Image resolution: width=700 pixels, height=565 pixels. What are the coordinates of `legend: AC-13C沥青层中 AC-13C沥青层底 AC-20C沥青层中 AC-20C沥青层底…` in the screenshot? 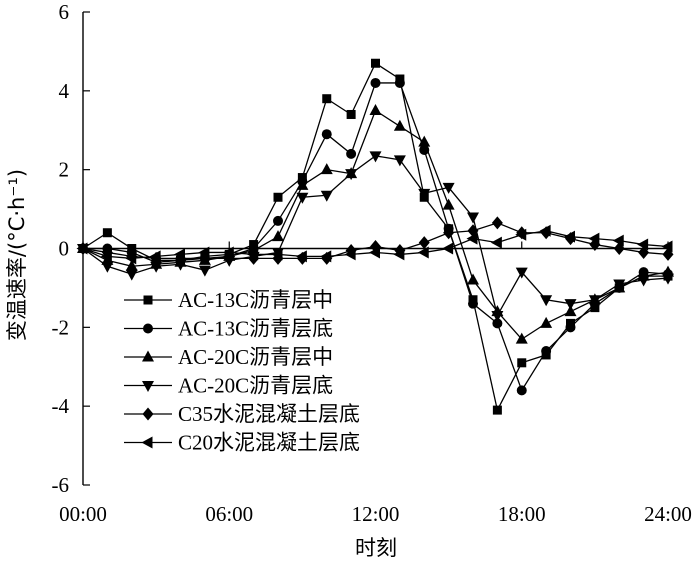 It's located at (242, 371).